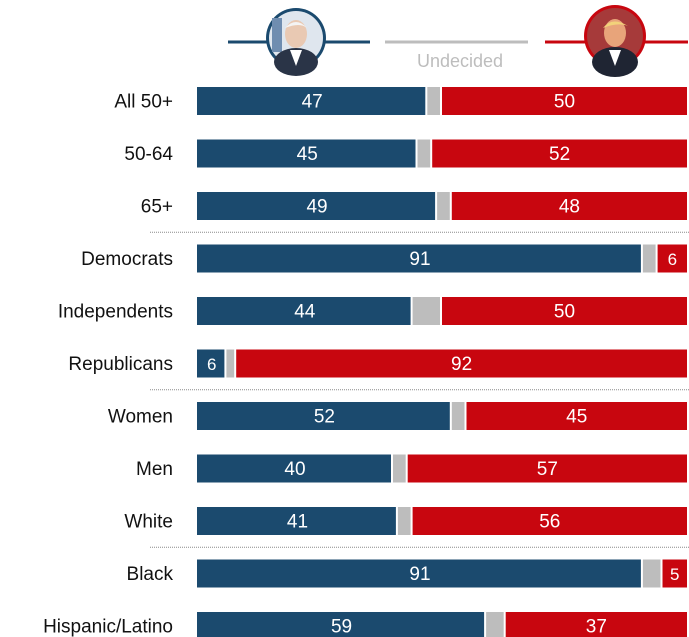 The height and width of the screenshot is (637, 689). What do you see at coordinates (399, 468) in the screenshot?
I see `bar-undecided-men` at bounding box center [399, 468].